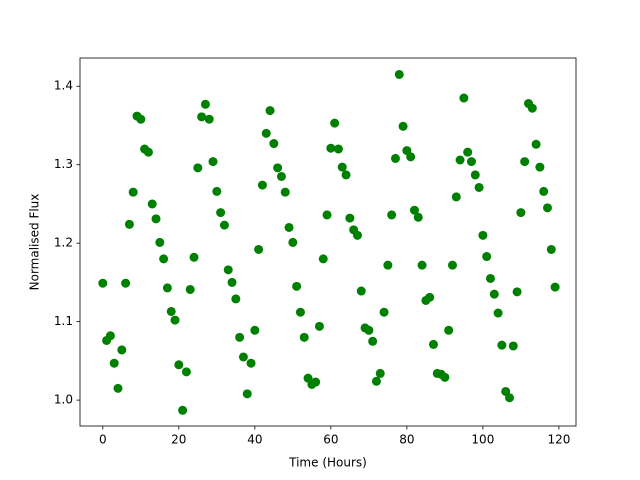  I want to click on x-tick-label: 20, so click(178, 440).